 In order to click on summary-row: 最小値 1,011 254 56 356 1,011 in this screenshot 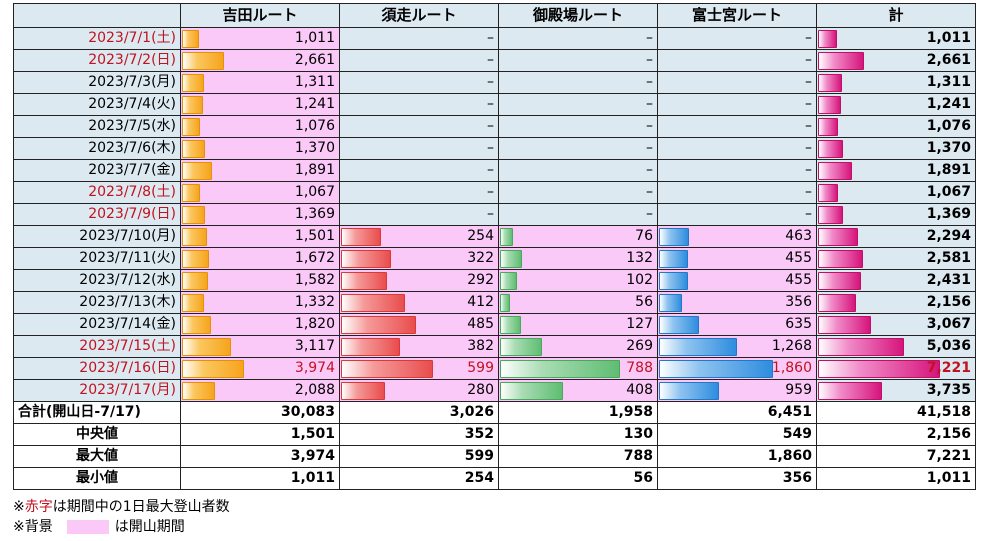, I will do `click(494, 478)`.